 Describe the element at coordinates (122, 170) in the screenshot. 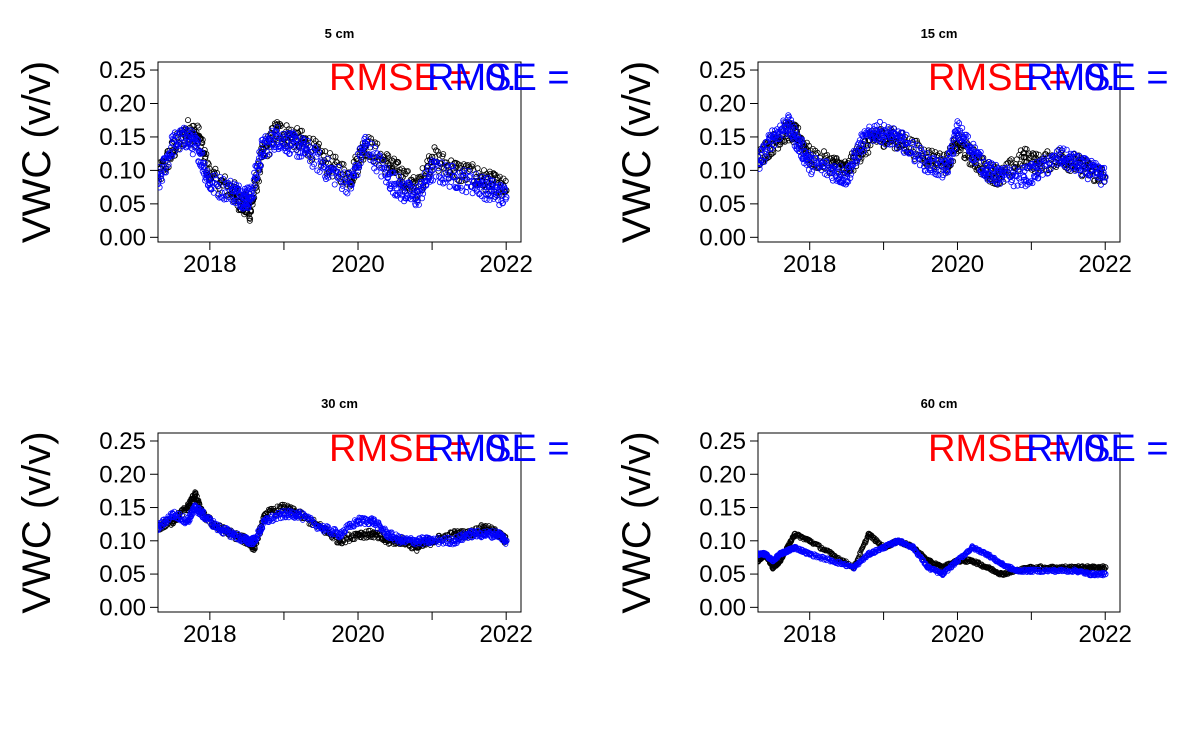

I see `y-tick-label: 0.10` at that location.